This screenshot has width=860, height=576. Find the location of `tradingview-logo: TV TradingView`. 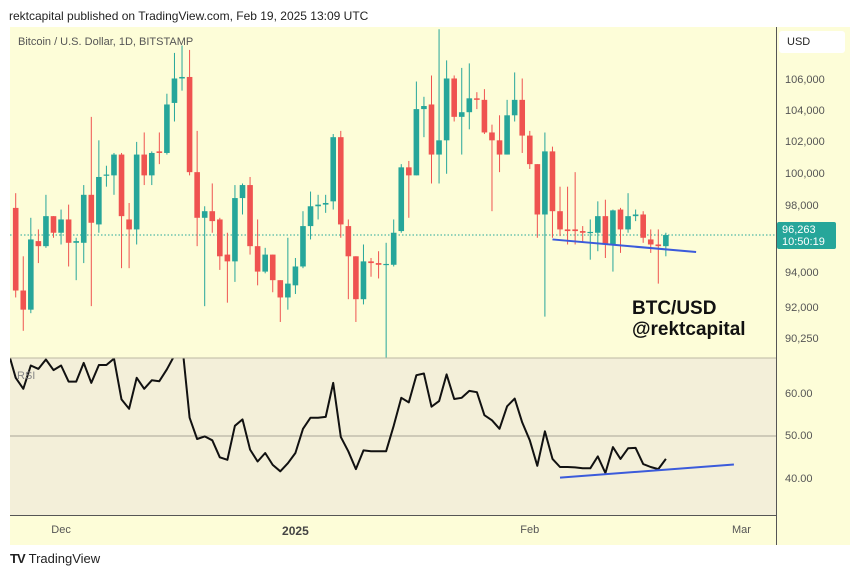

tradingview-logo: TV TradingView is located at coordinates (55, 558).